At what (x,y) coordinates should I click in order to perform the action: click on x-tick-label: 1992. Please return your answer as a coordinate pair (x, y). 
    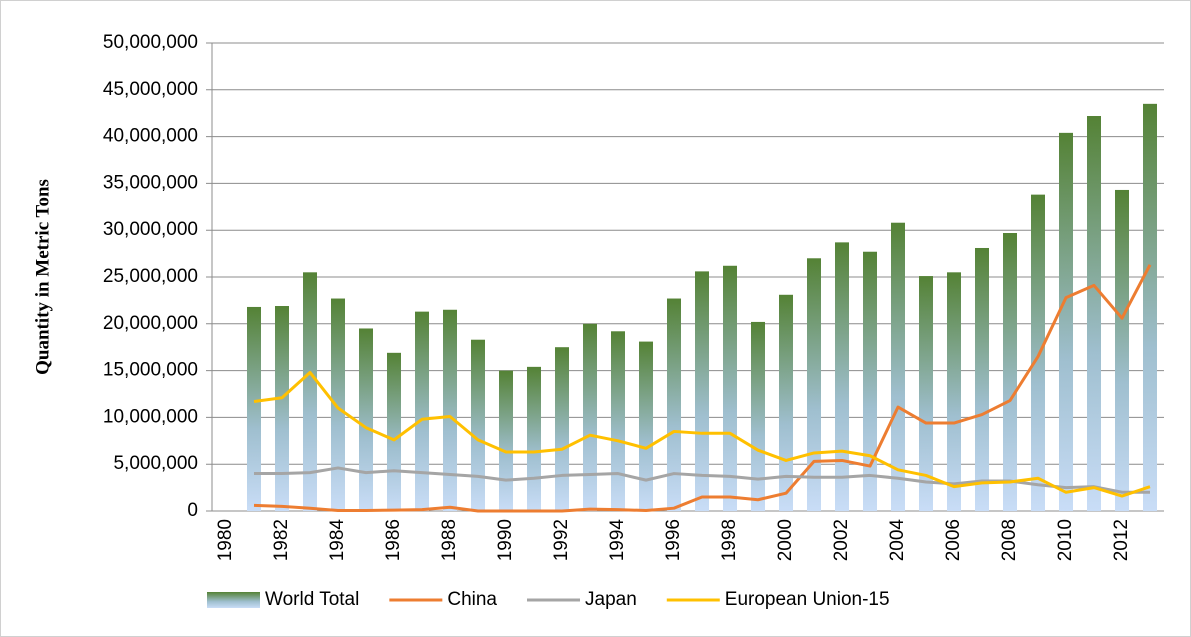
    Looking at the image, I should click on (561, 540).